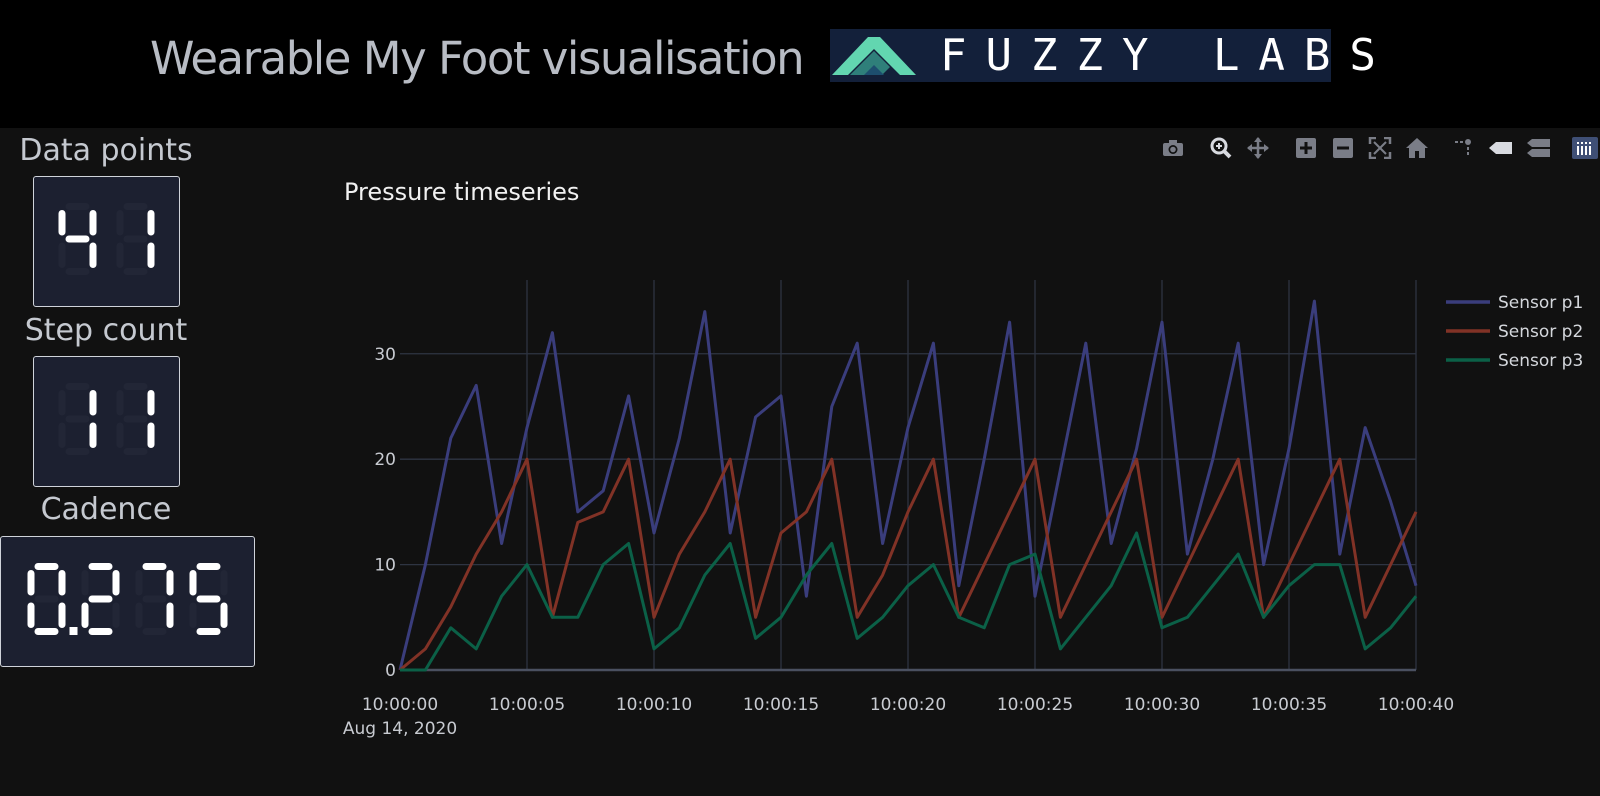  Describe the element at coordinates (1289, 705) in the screenshot. I see `x-tick-label: 10:00:35` at that location.